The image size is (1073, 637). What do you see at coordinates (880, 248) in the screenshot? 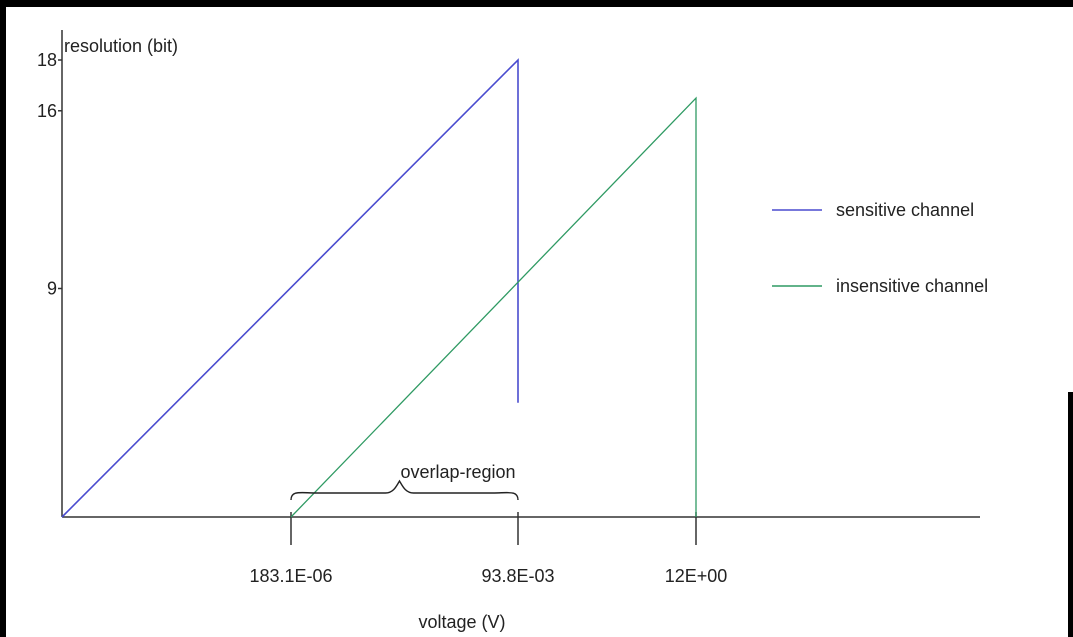
I see `legend: sensitive channel insensitive channel` at bounding box center [880, 248].